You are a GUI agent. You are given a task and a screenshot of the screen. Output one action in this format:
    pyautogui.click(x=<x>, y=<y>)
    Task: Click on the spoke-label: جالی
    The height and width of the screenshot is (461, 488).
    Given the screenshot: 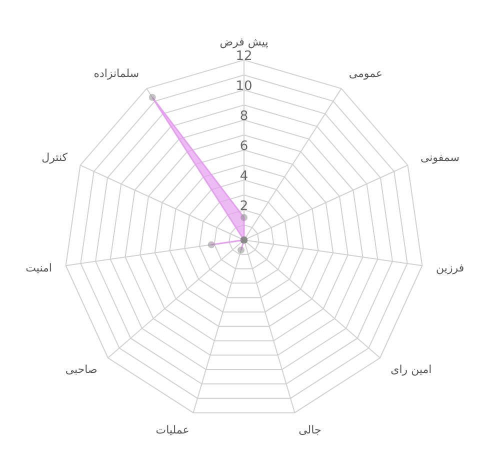 What is the action you would take?
    pyautogui.click(x=310, y=429)
    